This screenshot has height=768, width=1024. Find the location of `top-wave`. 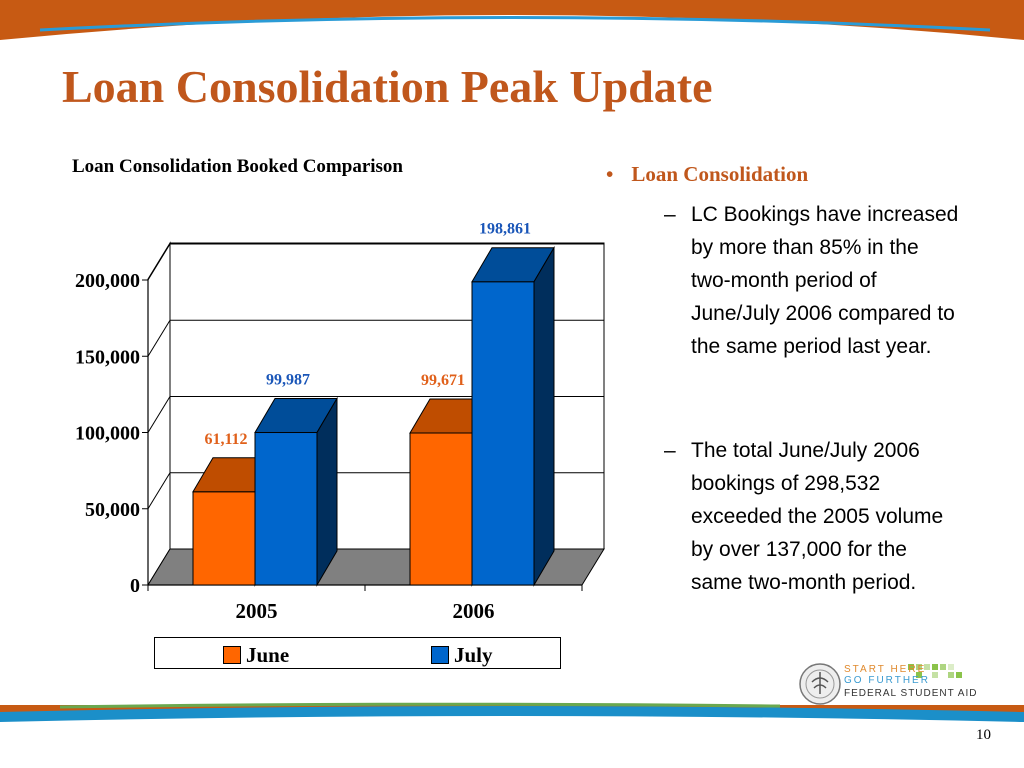

top-wave is located at coordinates (512, 38).